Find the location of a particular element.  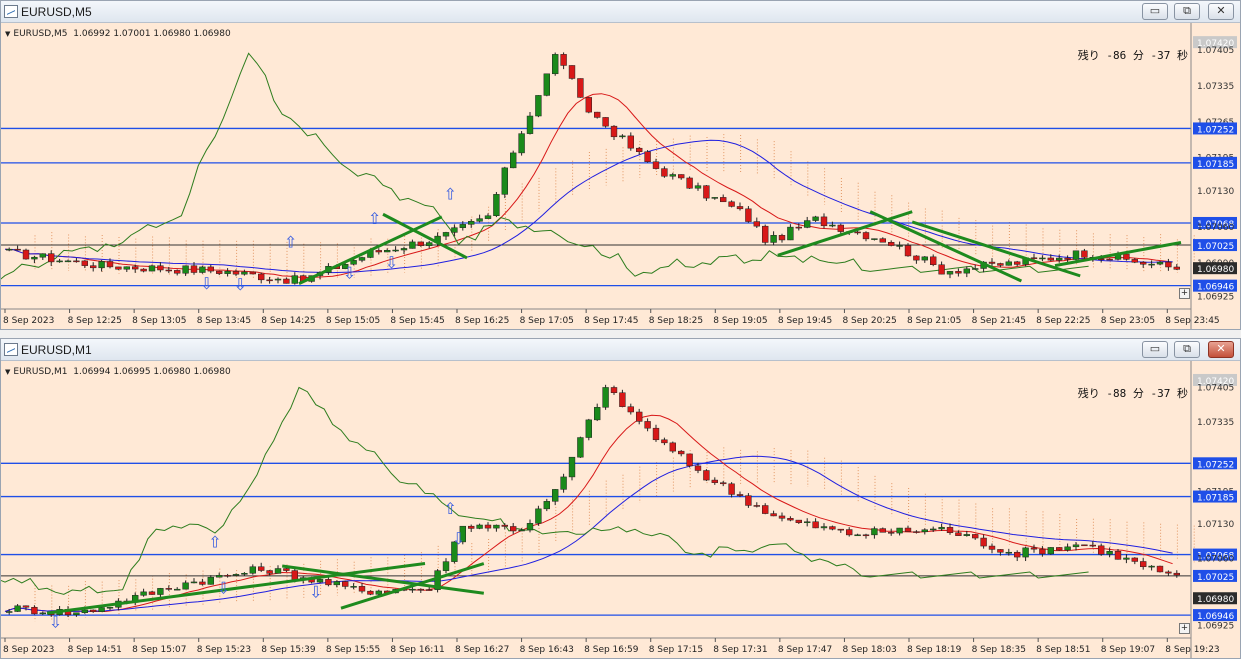

ohlc-values: 1.06994 1.06995 1.06980 1.06980 is located at coordinates (152, 372).